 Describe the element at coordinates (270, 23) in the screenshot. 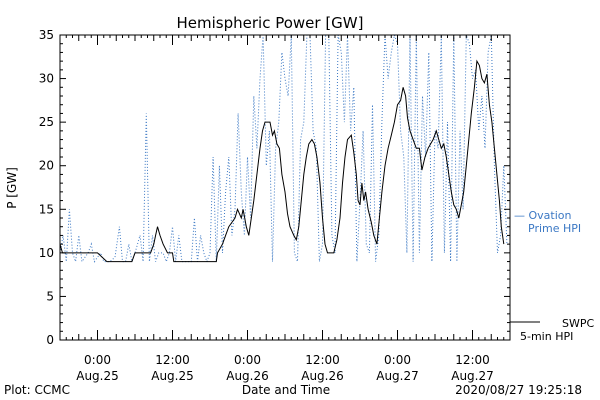

I see `chart-title: Hemispheric Power [GW]` at that location.